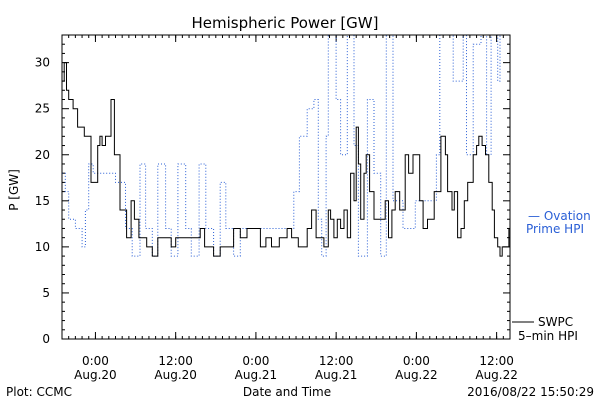  What do you see at coordinates (555, 229) in the screenshot?
I see `legend-ovation-line2: Prime HPI` at bounding box center [555, 229].